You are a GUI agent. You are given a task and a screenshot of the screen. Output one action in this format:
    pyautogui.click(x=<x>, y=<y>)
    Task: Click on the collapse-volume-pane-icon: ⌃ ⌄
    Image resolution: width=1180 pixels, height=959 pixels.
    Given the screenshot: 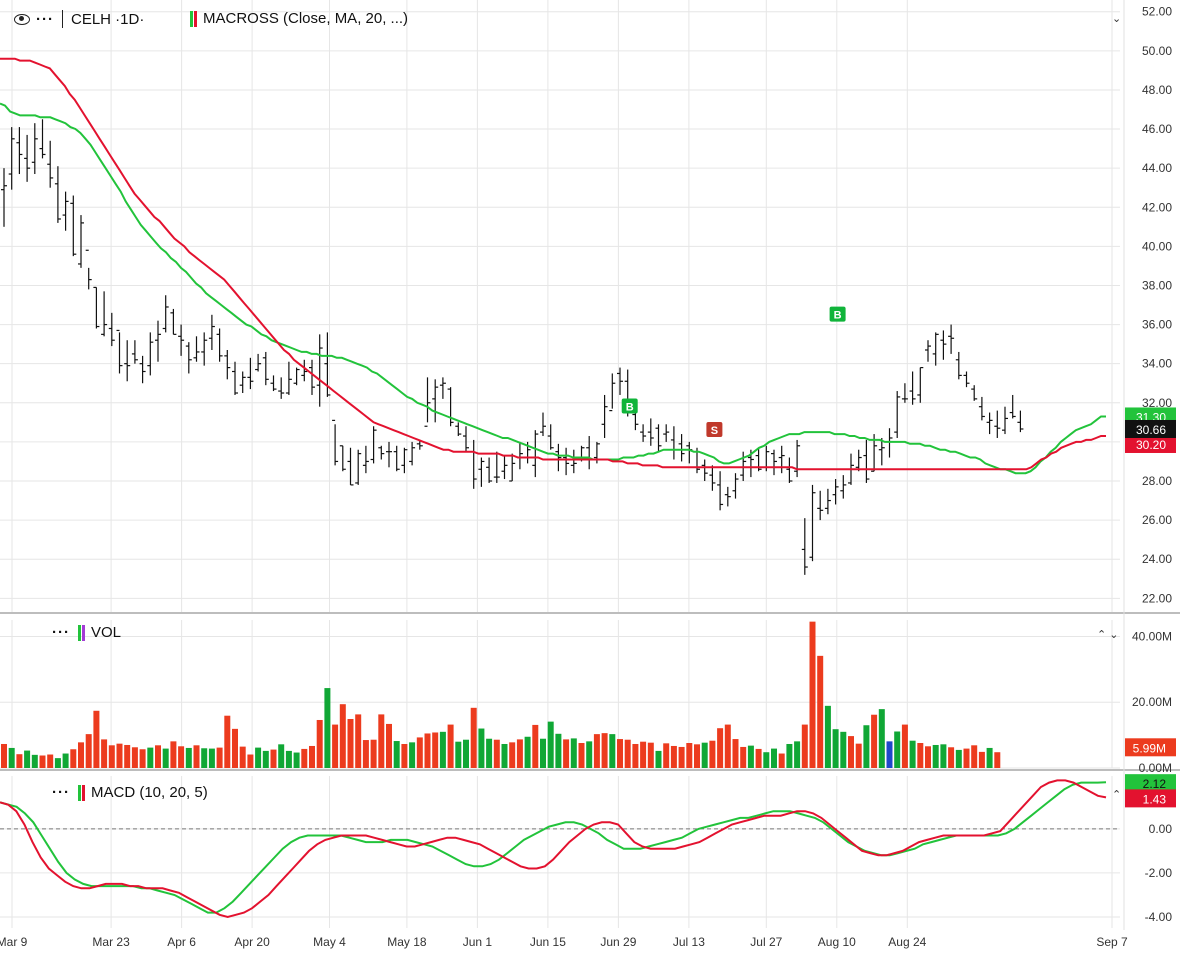 What is the action you would take?
    pyautogui.click(x=1108, y=635)
    